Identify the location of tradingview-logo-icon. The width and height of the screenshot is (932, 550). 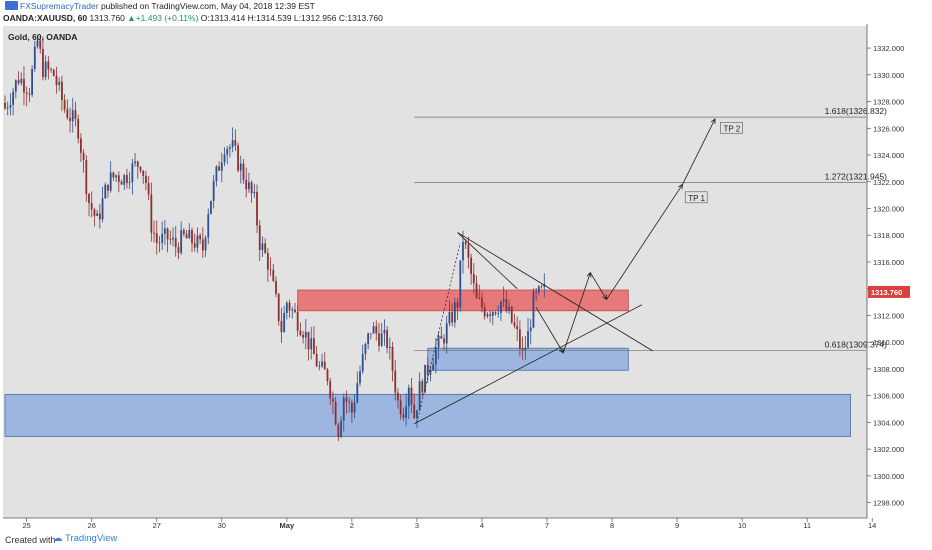
(11, 5).